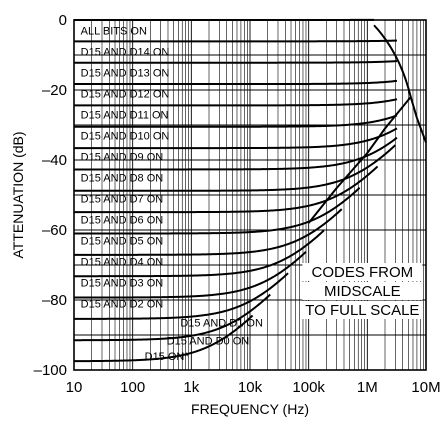  I want to click on x-tick-label: 100, so click(132, 387).